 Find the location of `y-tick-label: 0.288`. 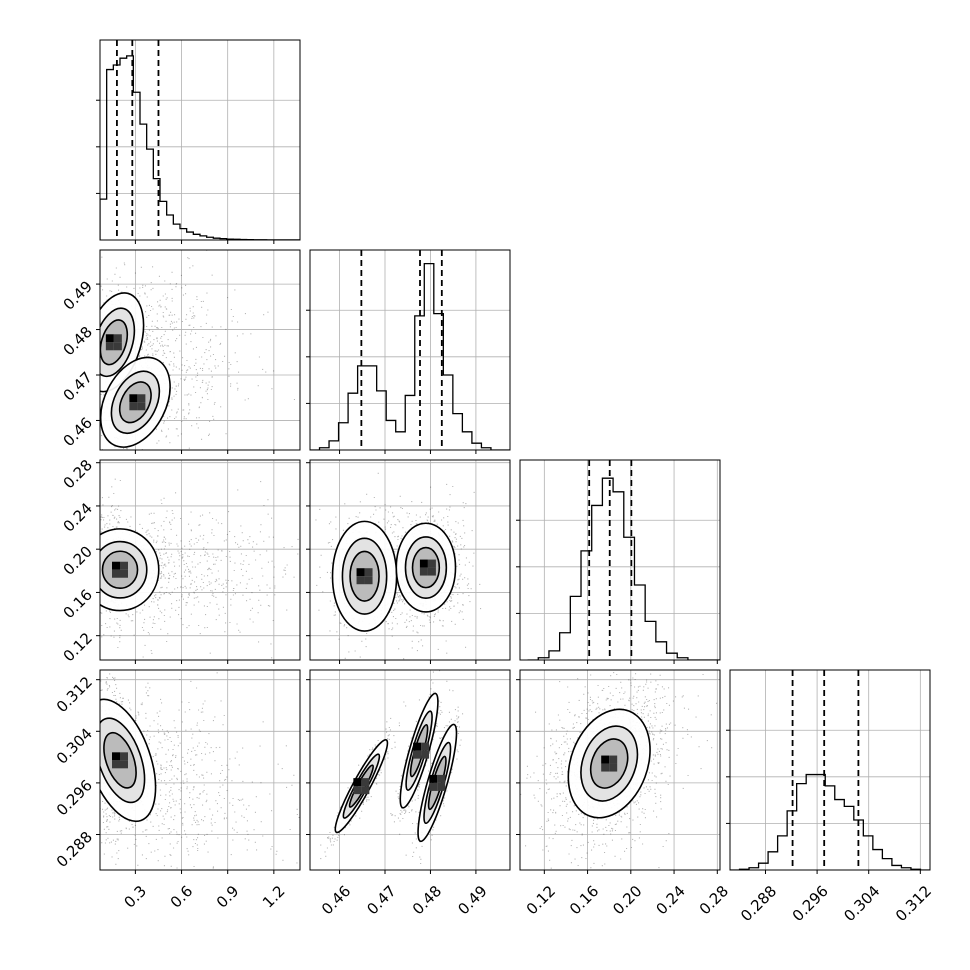

y-tick-label: 0.288 is located at coordinates (74, 849).